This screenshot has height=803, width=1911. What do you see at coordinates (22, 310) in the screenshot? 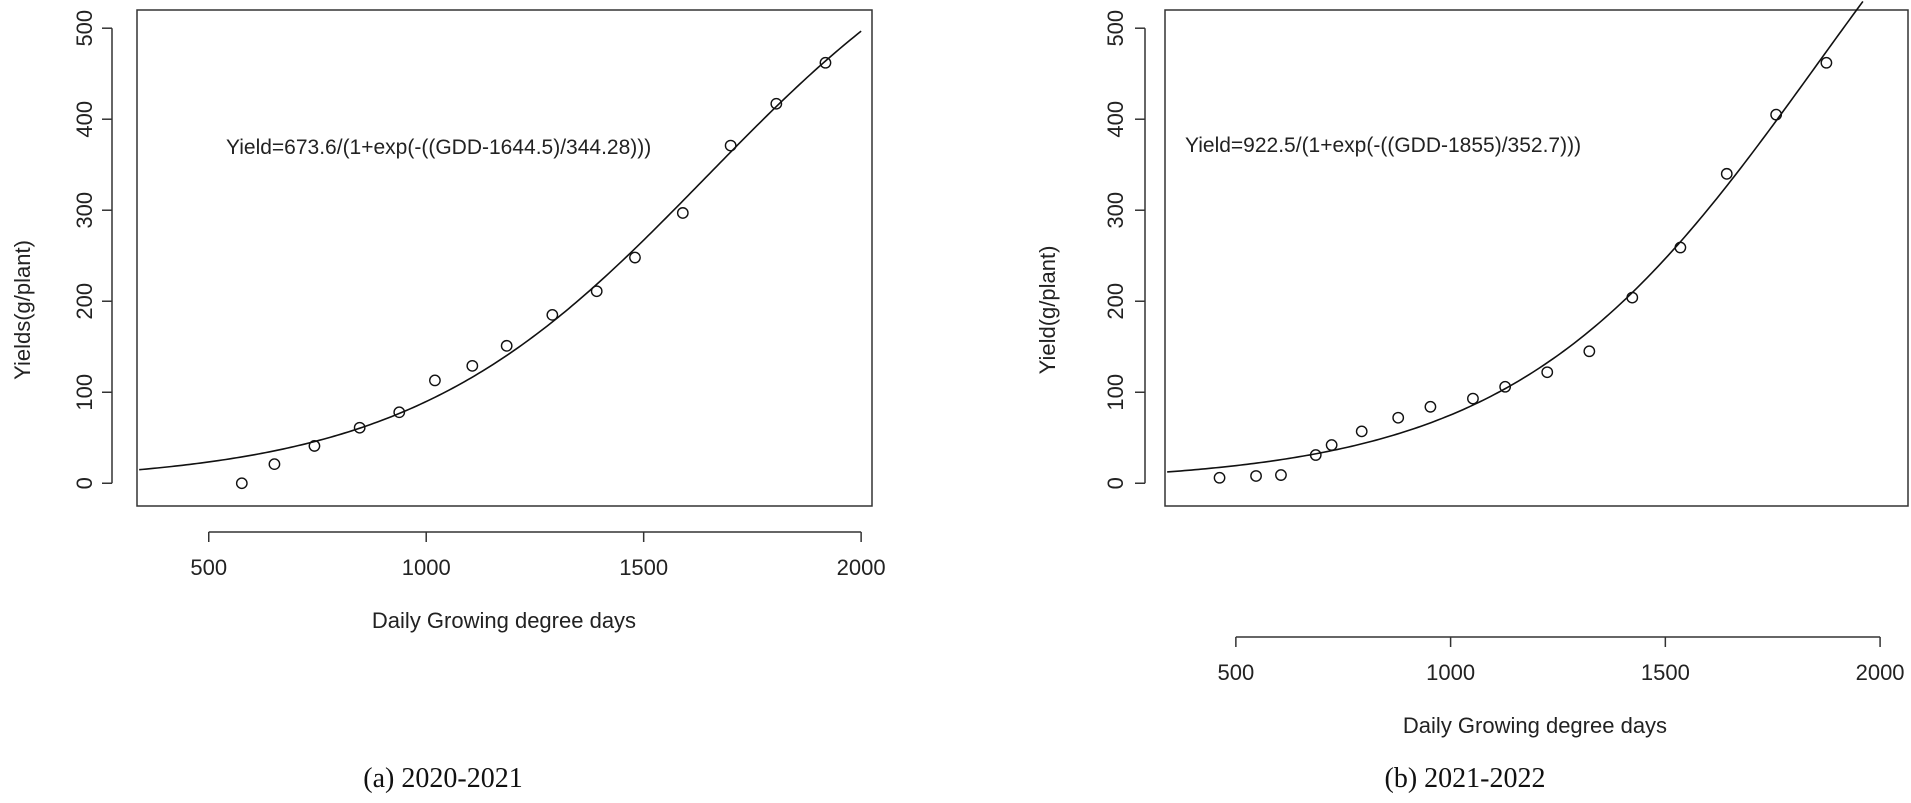
I see `y-axis-title: Yields(g/plant)` at bounding box center [22, 310].